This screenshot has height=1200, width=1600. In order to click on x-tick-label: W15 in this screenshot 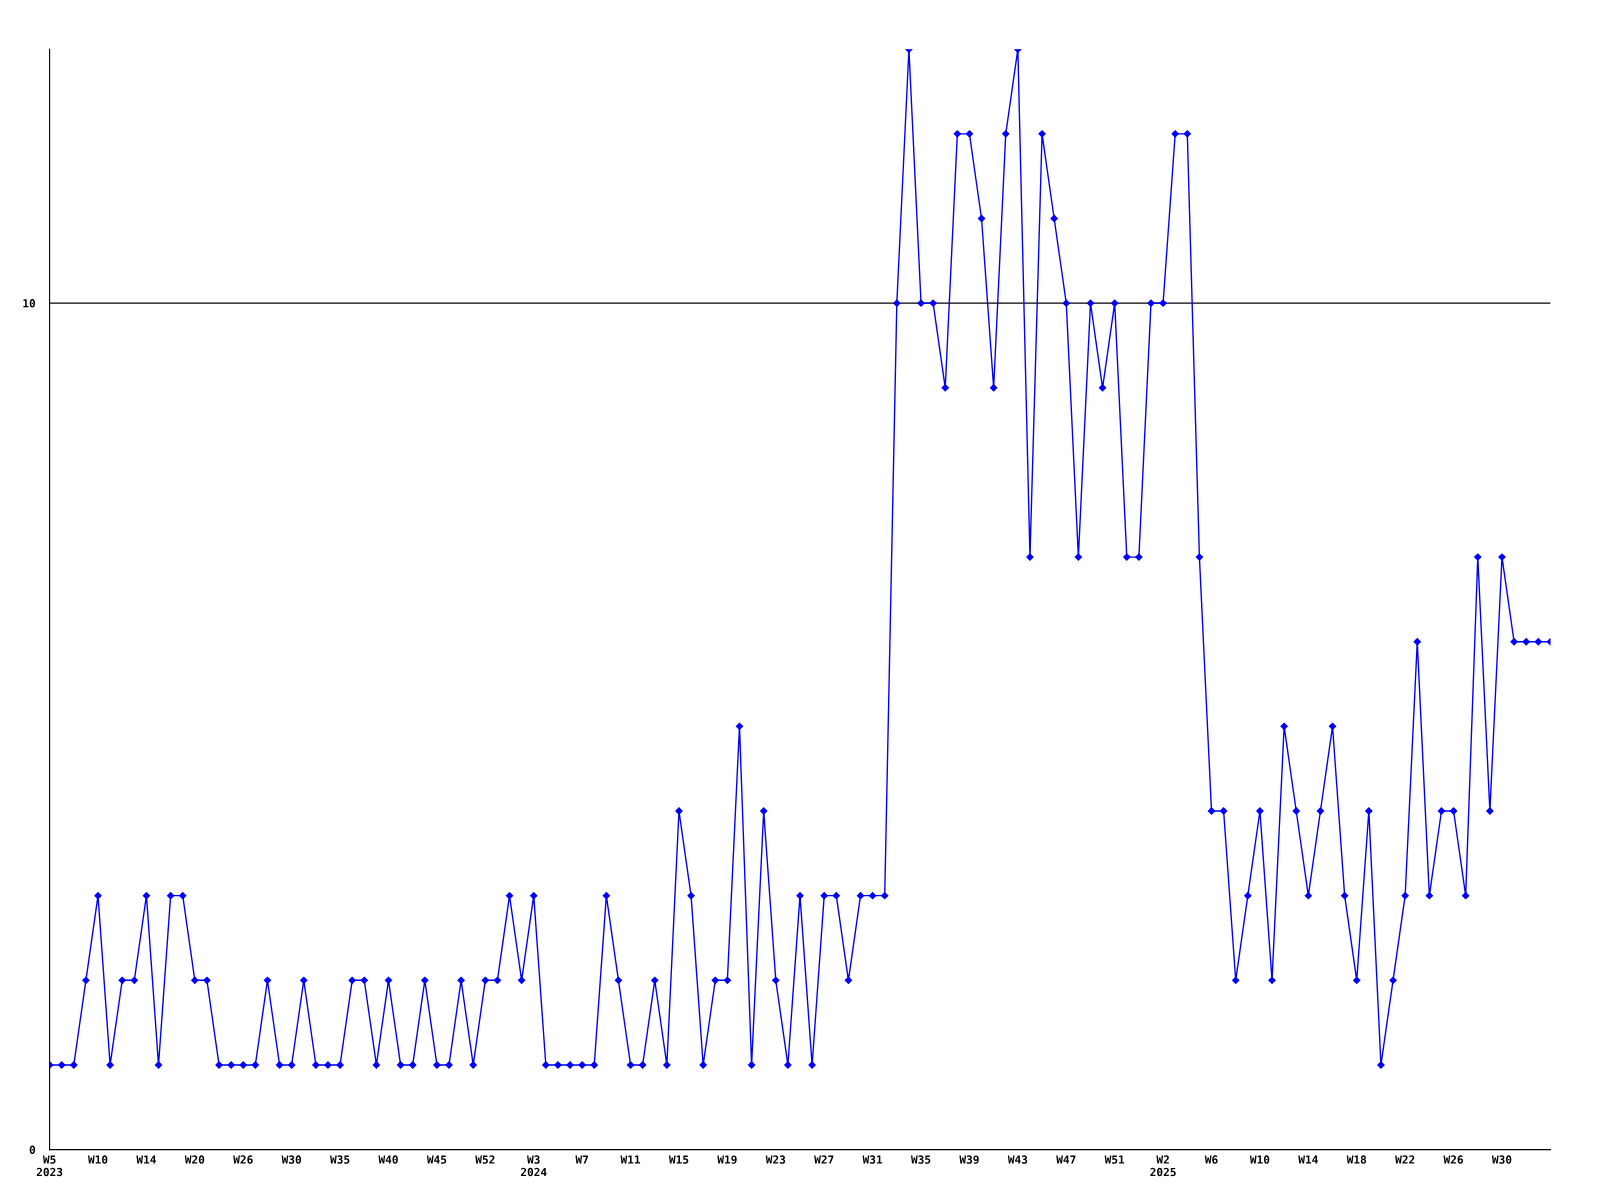, I will do `click(678, 1159)`.